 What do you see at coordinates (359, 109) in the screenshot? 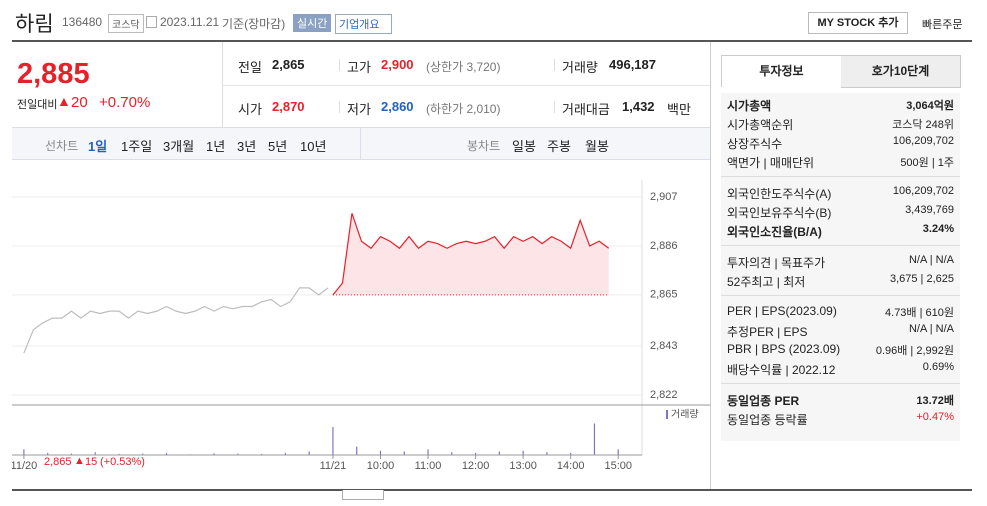
I see `quote-label: 저가` at bounding box center [359, 109].